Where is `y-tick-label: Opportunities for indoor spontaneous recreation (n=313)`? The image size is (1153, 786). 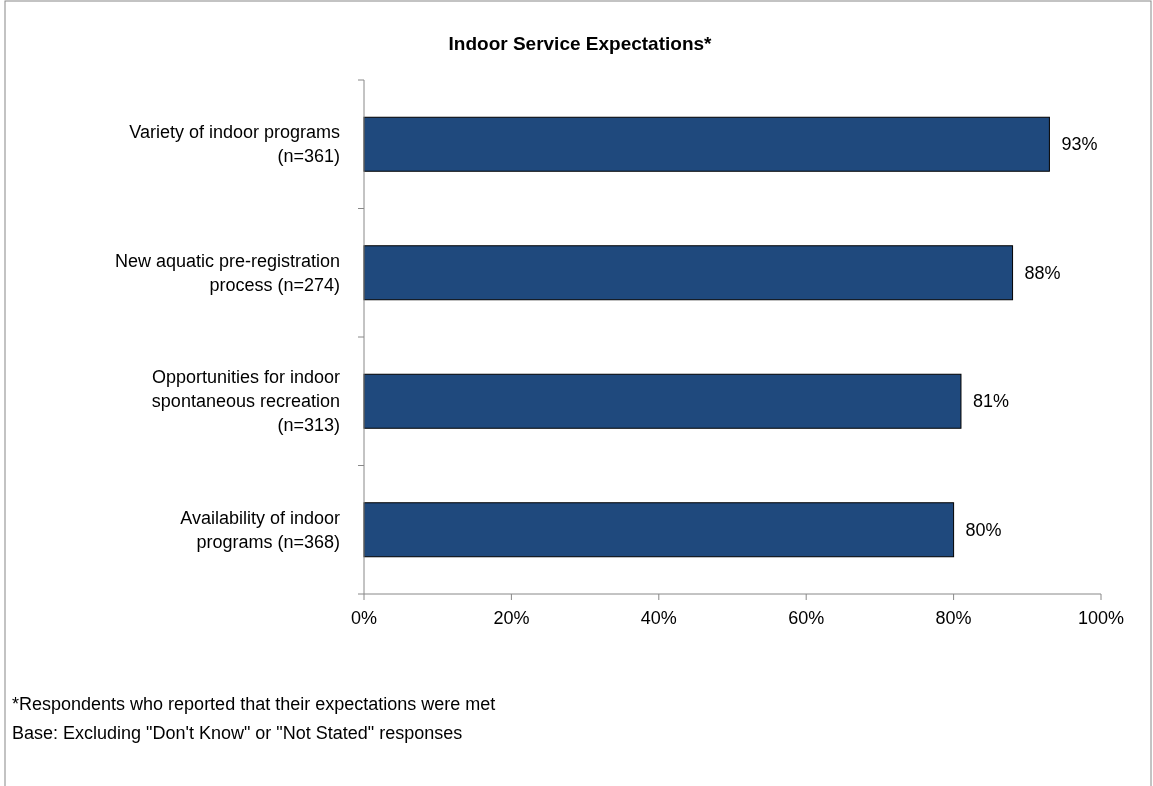 y-tick-label: Opportunities for indoor spontaneous recreation (n=313) is located at coordinates (245, 401).